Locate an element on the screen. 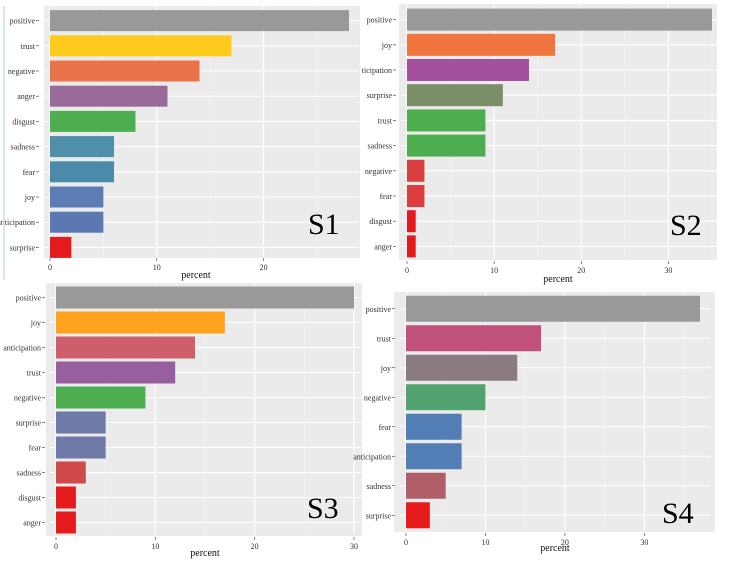 The width and height of the screenshot is (731, 563). panel-s2-label: S2 is located at coordinates (686, 225).